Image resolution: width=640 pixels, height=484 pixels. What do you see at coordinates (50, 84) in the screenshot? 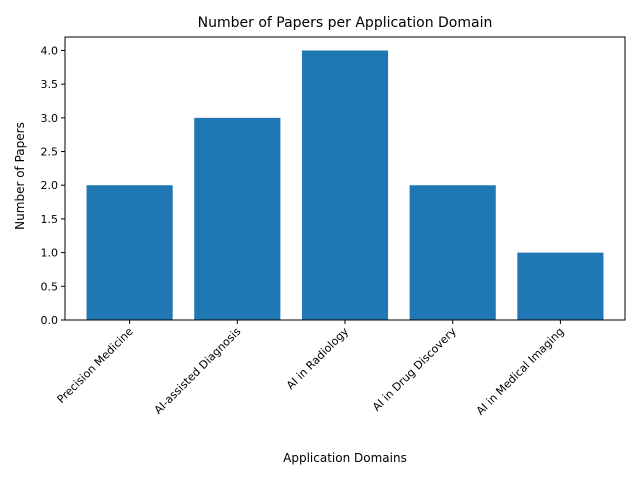
I see `y-tick-label: 3.5` at bounding box center [50, 84].